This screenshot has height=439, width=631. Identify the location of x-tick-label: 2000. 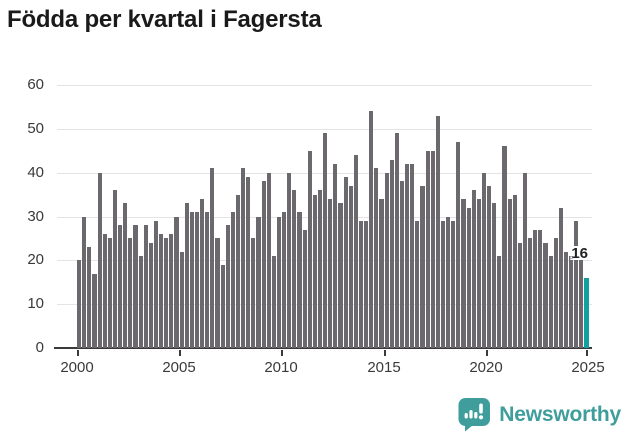
(77, 367).